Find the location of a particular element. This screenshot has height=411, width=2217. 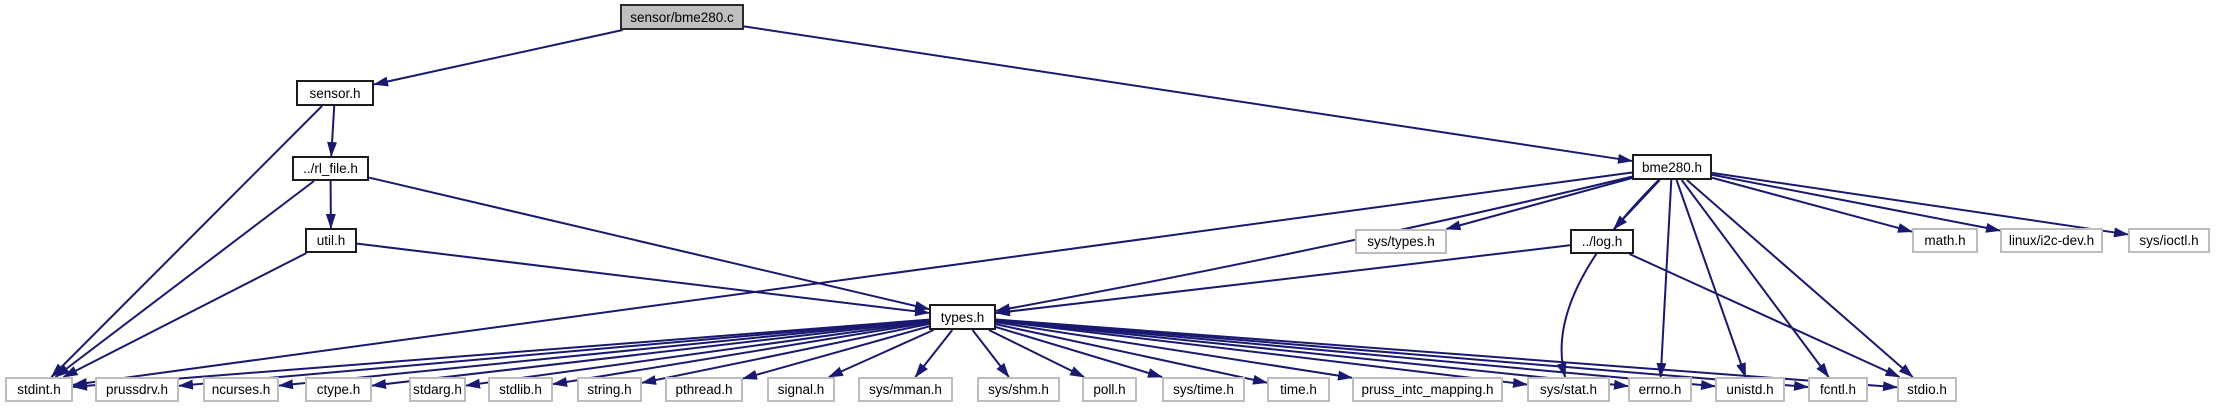

edge-bme280-c-to-sensor-h is located at coordinates (498, 58).